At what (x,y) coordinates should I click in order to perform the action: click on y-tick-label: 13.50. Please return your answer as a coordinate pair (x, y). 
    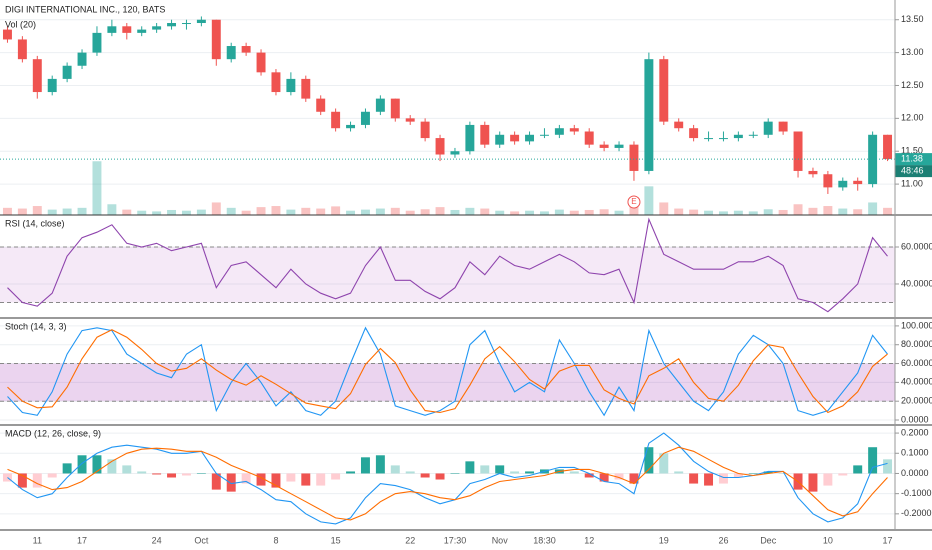
    Looking at the image, I should click on (912, 19).